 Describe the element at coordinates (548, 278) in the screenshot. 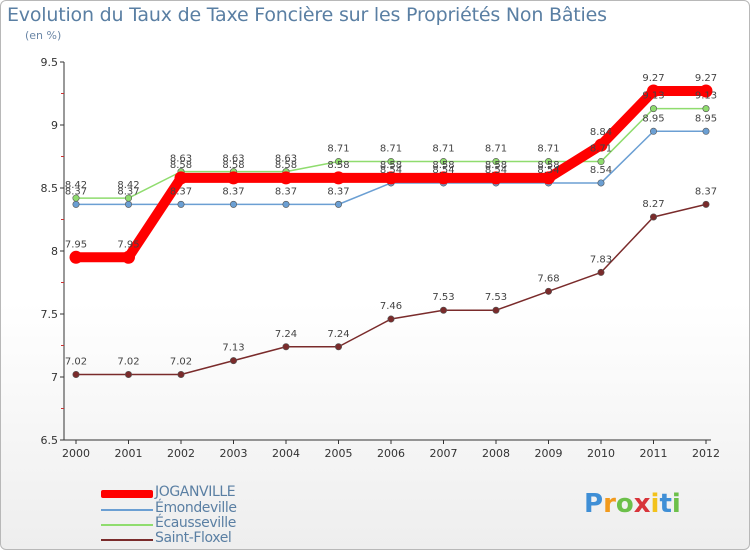

I see `data-label-saint-floxel: 7.68` at that location.